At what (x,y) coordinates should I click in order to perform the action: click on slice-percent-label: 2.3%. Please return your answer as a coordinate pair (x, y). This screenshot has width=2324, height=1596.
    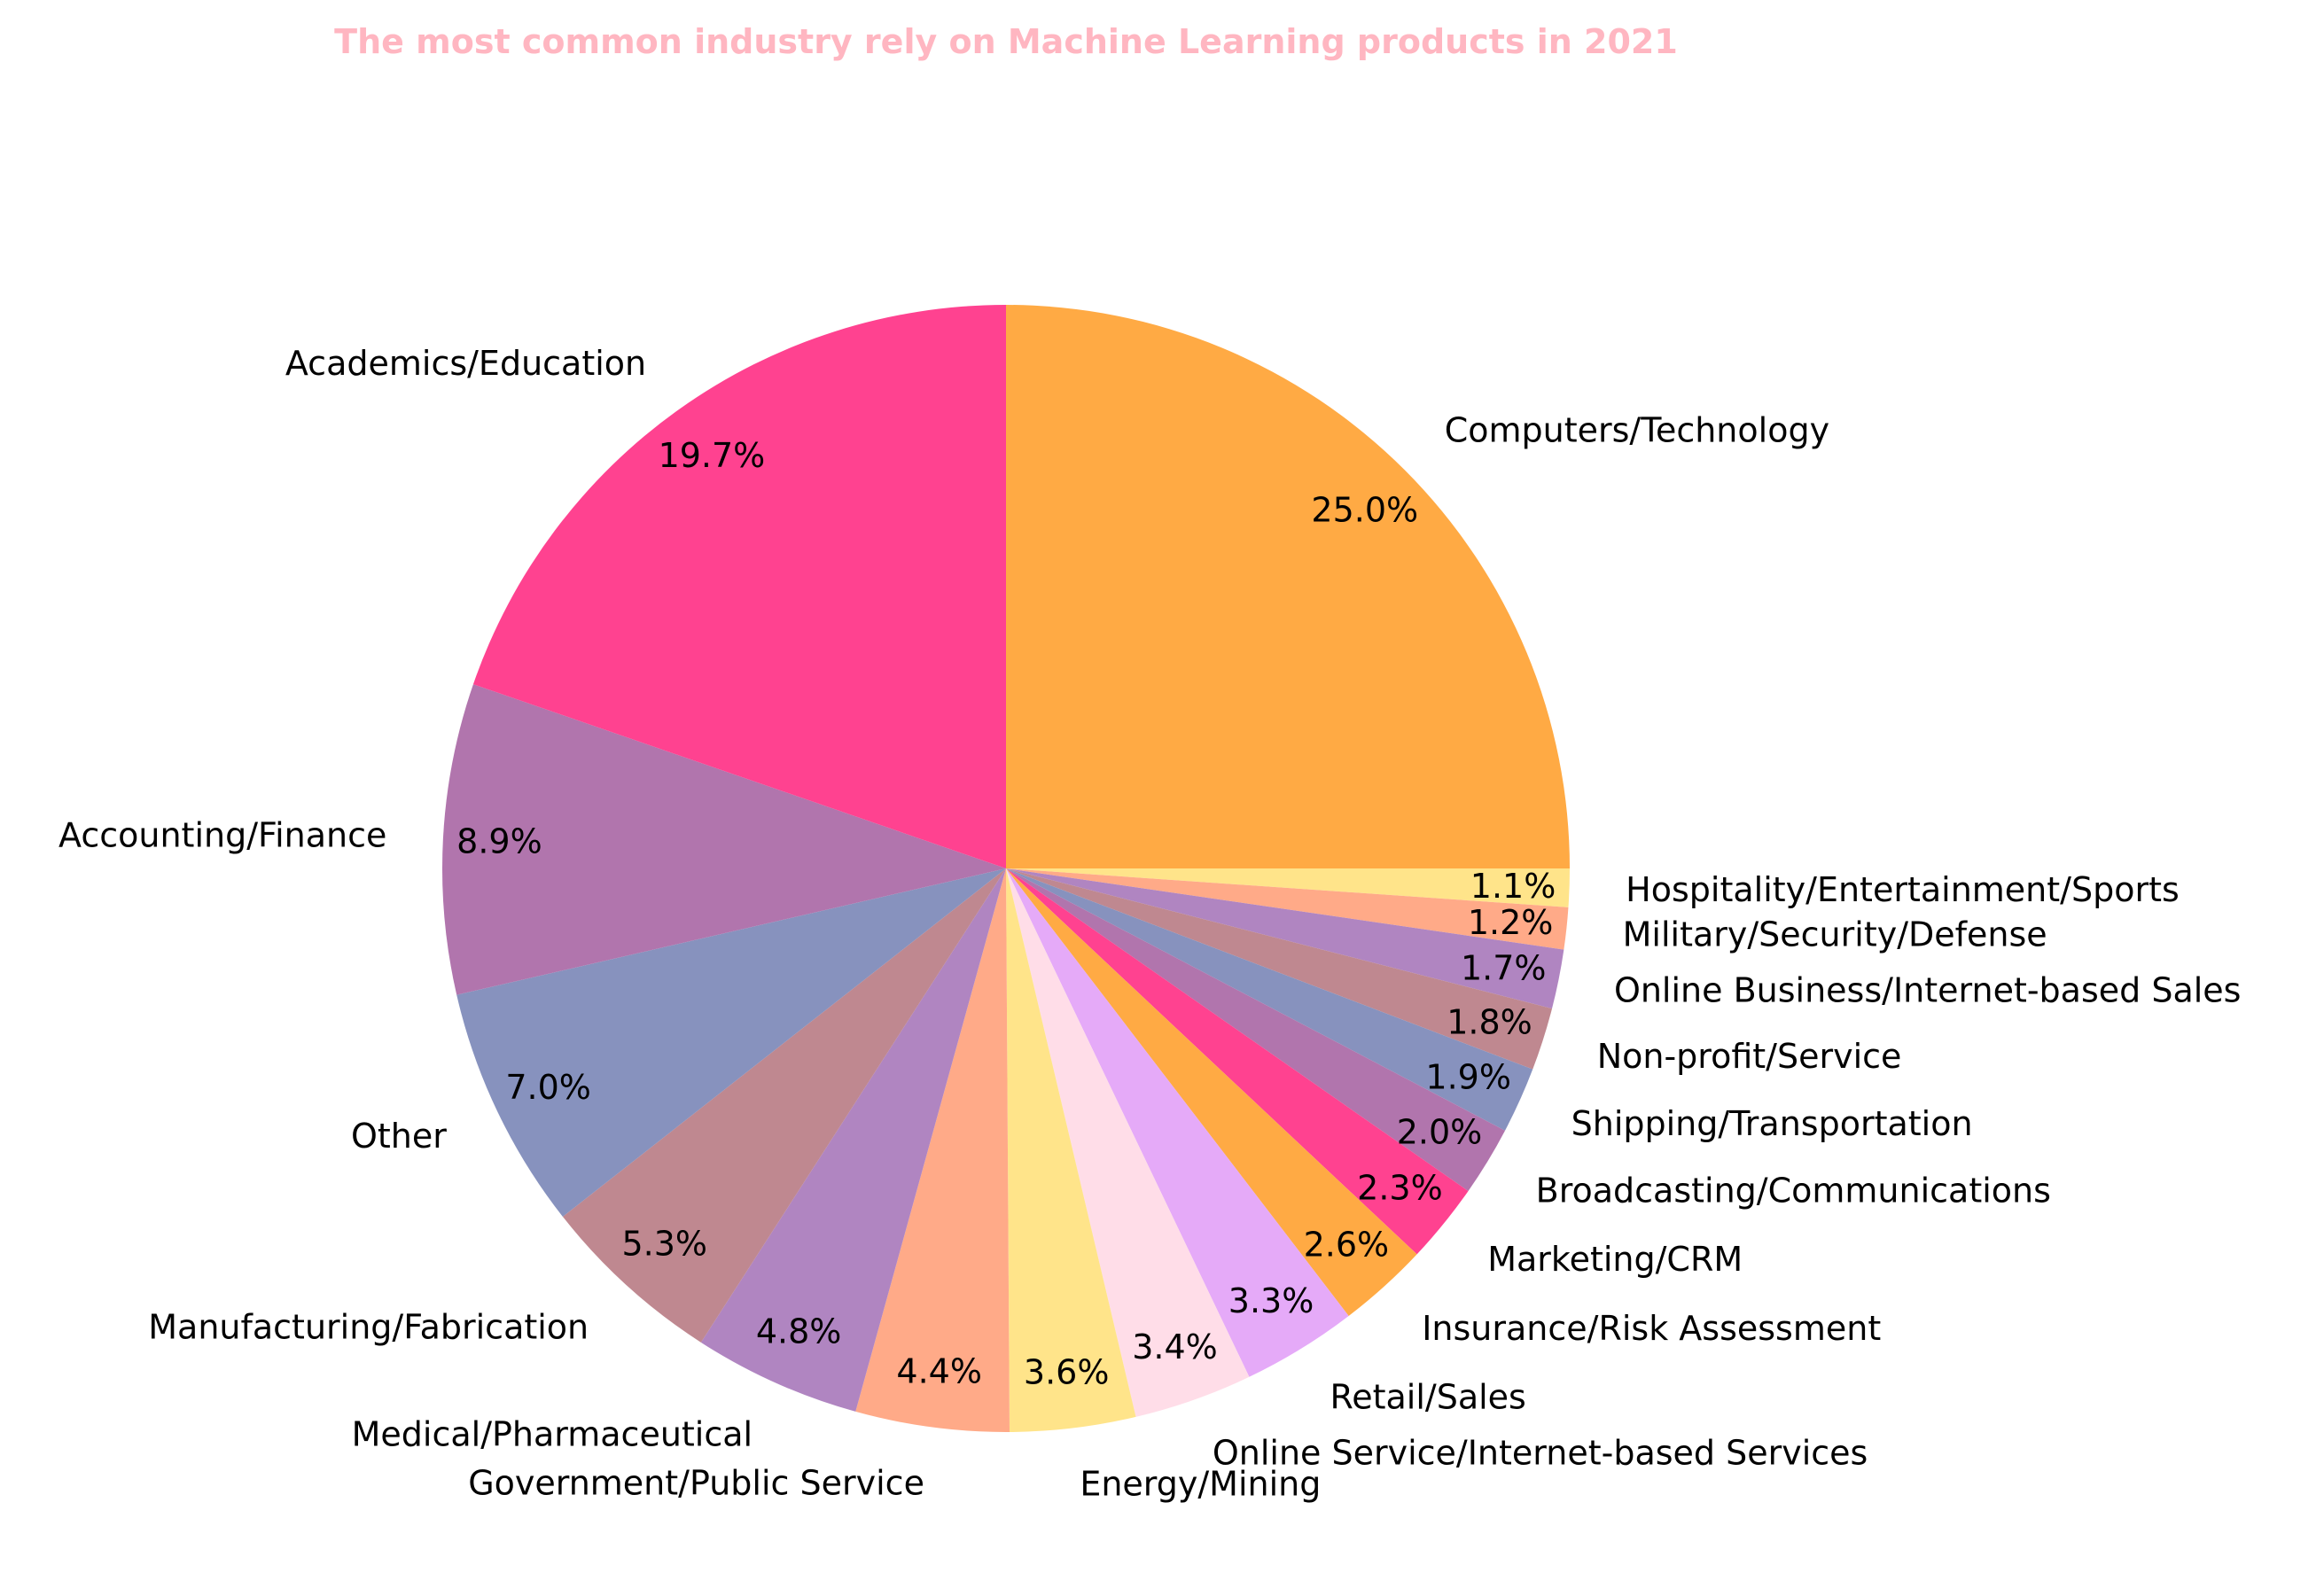
    Looking at the image, I should click on (1400, 1188).